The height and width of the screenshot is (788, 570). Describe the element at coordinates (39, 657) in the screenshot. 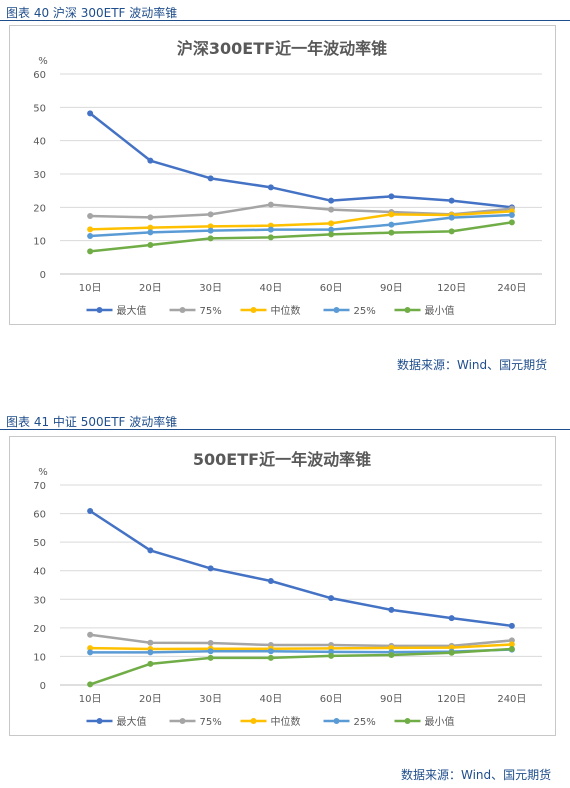

I see `y-tick-label: 10` at that location.